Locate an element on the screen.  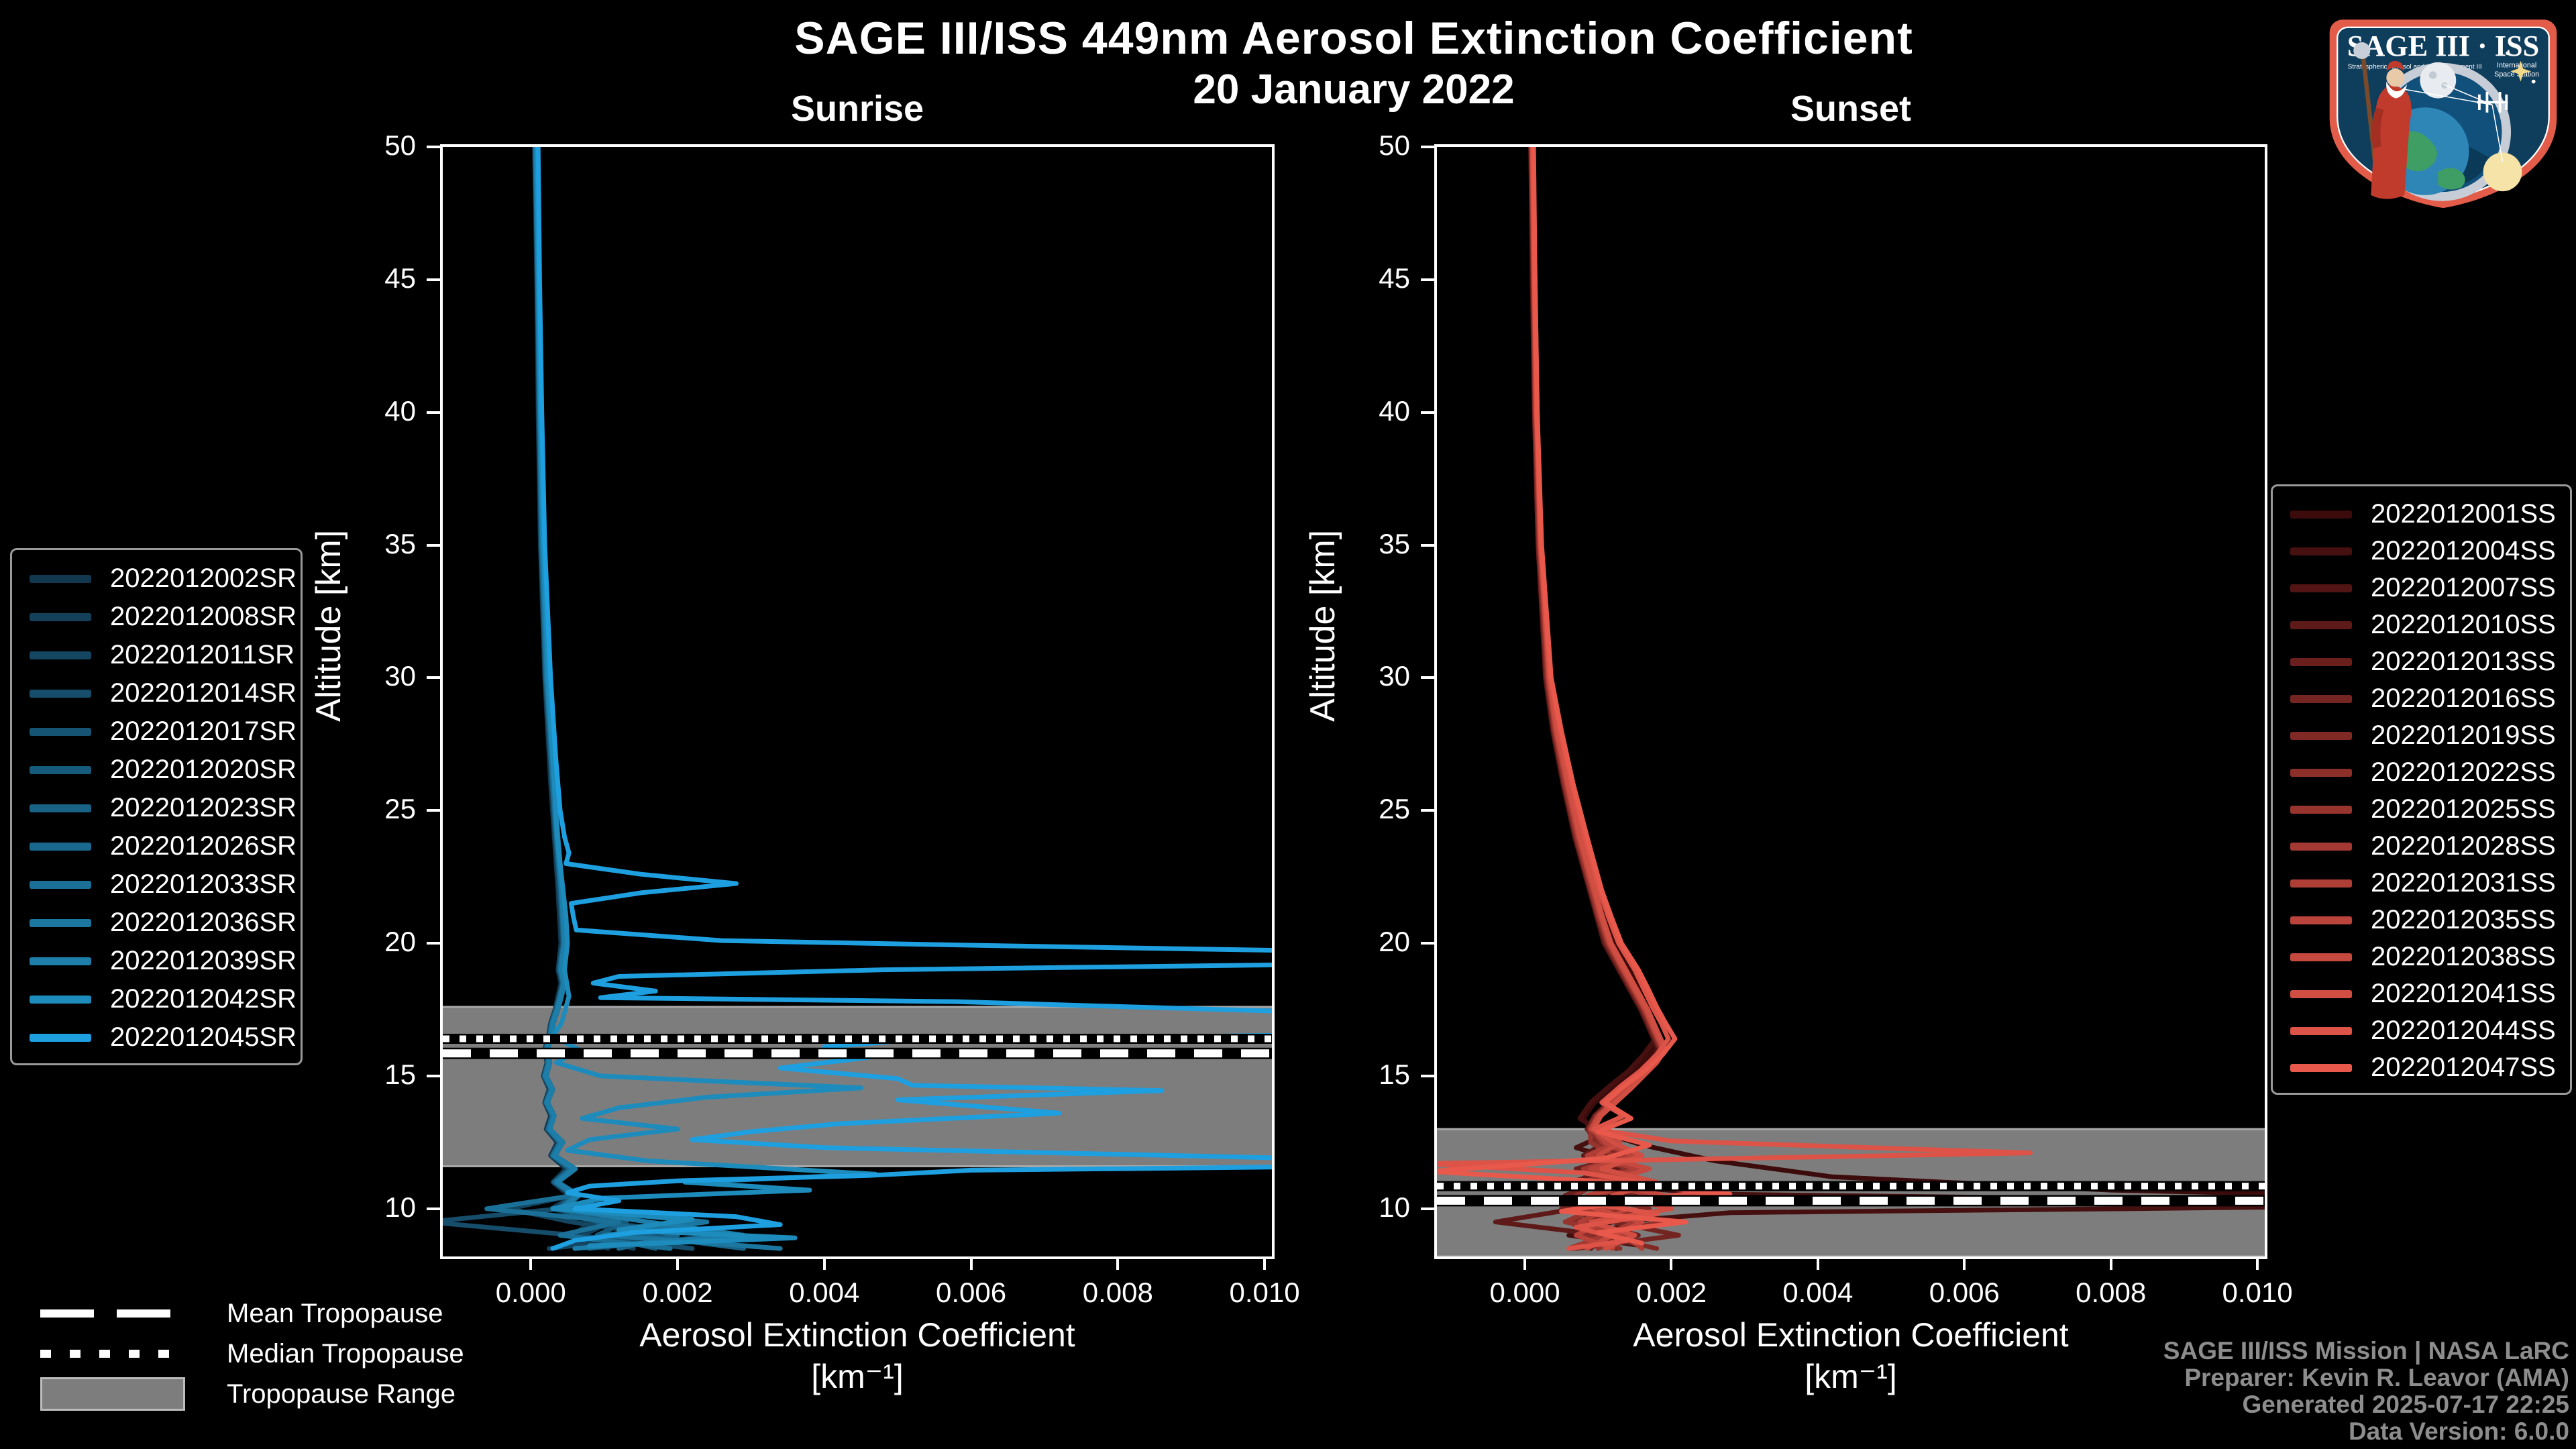
legend-label: 2022012019SS is located at coordinates (2463, 735).